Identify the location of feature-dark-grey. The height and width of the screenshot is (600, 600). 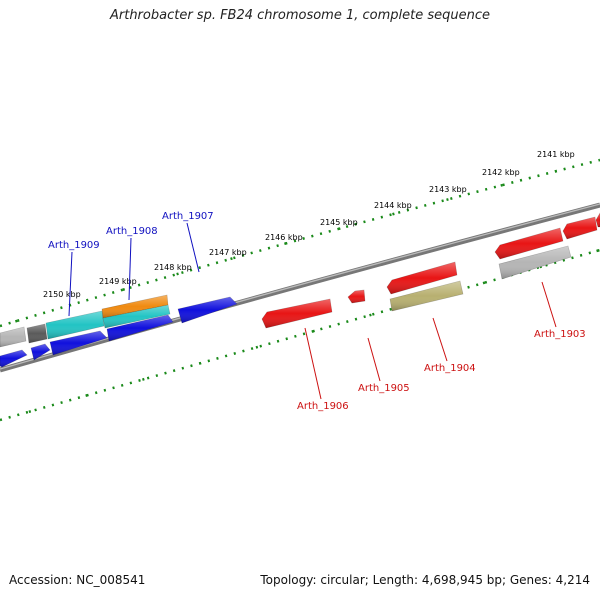
(37, 333).